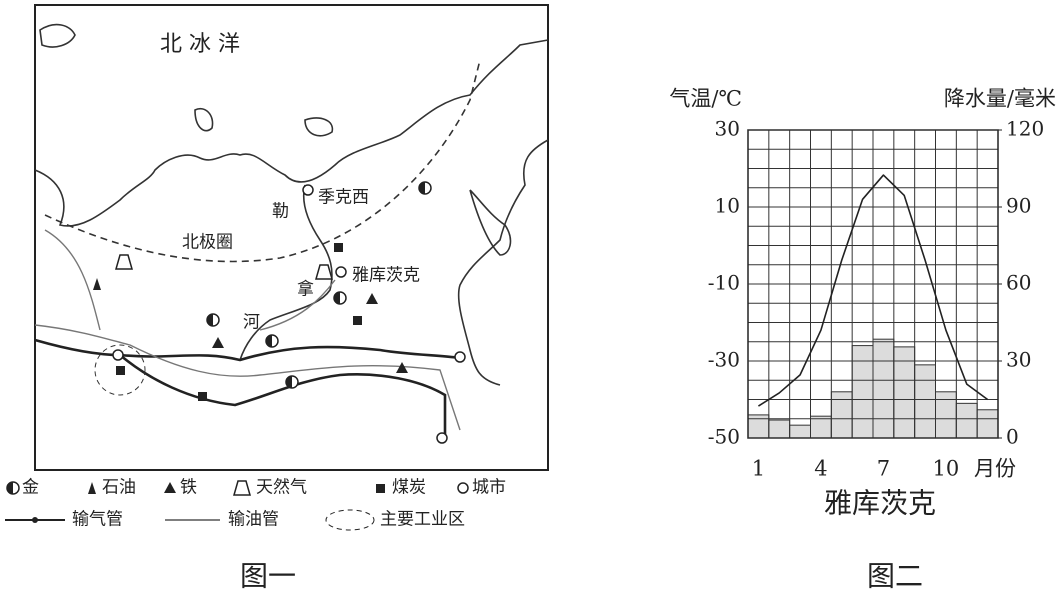 Image resolution: width=1058 pixels, height=602 pixels. I want to click on arctic-circle, so click(262, 161).